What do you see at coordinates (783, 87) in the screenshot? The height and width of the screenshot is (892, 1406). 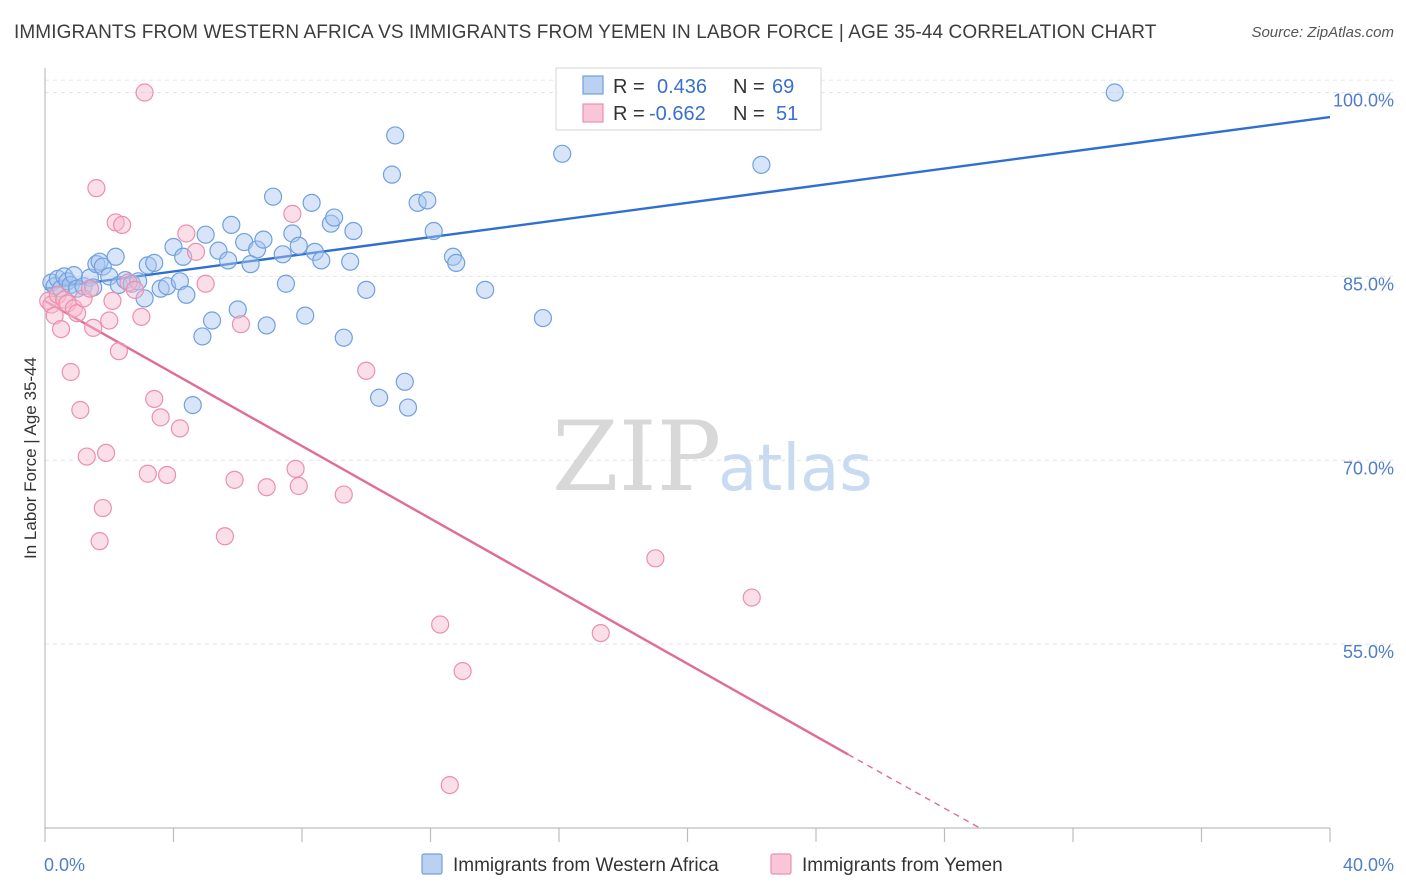 I see `legend-n-value: 69` at bounding box center [783, 87].